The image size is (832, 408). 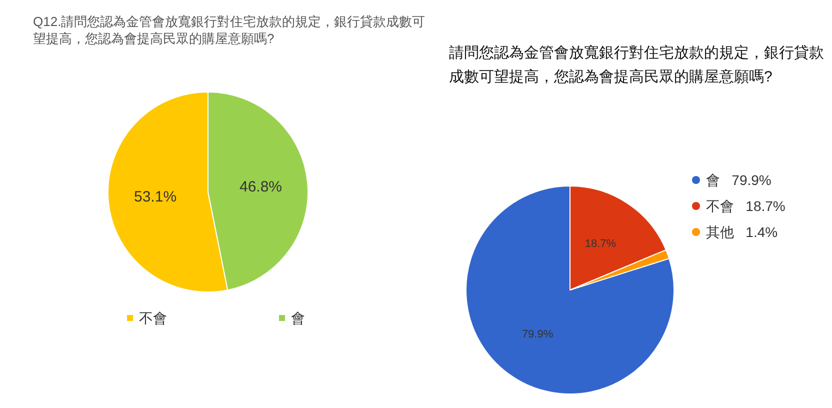 I want to click on legend-label: 不會 18.7%, so click(x=746, y=206).